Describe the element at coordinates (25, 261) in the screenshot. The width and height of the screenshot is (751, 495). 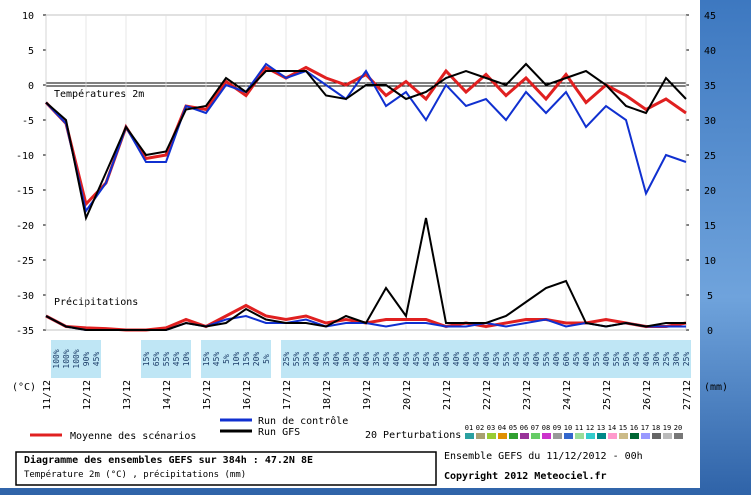
I see `y-tick-label: -25` at that location.